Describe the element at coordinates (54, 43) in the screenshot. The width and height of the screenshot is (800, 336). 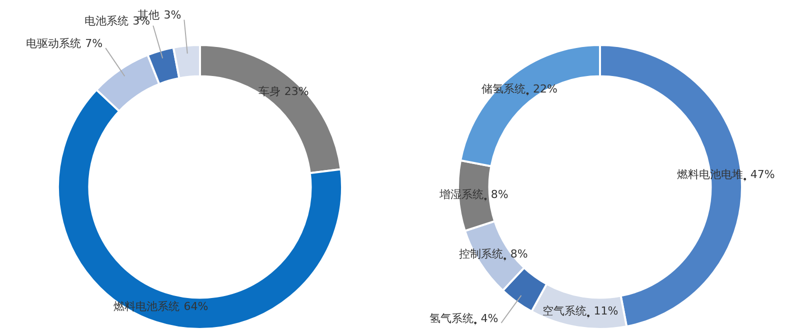
I see `slice-label: 电驱动系统` at that location.